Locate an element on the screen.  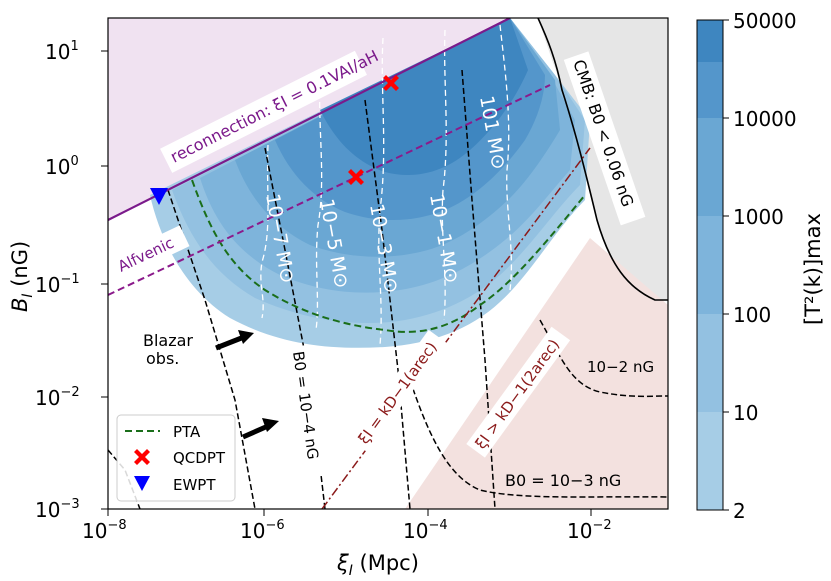
colorbar-tick-0: 2 is located at coordinates (739, 511).